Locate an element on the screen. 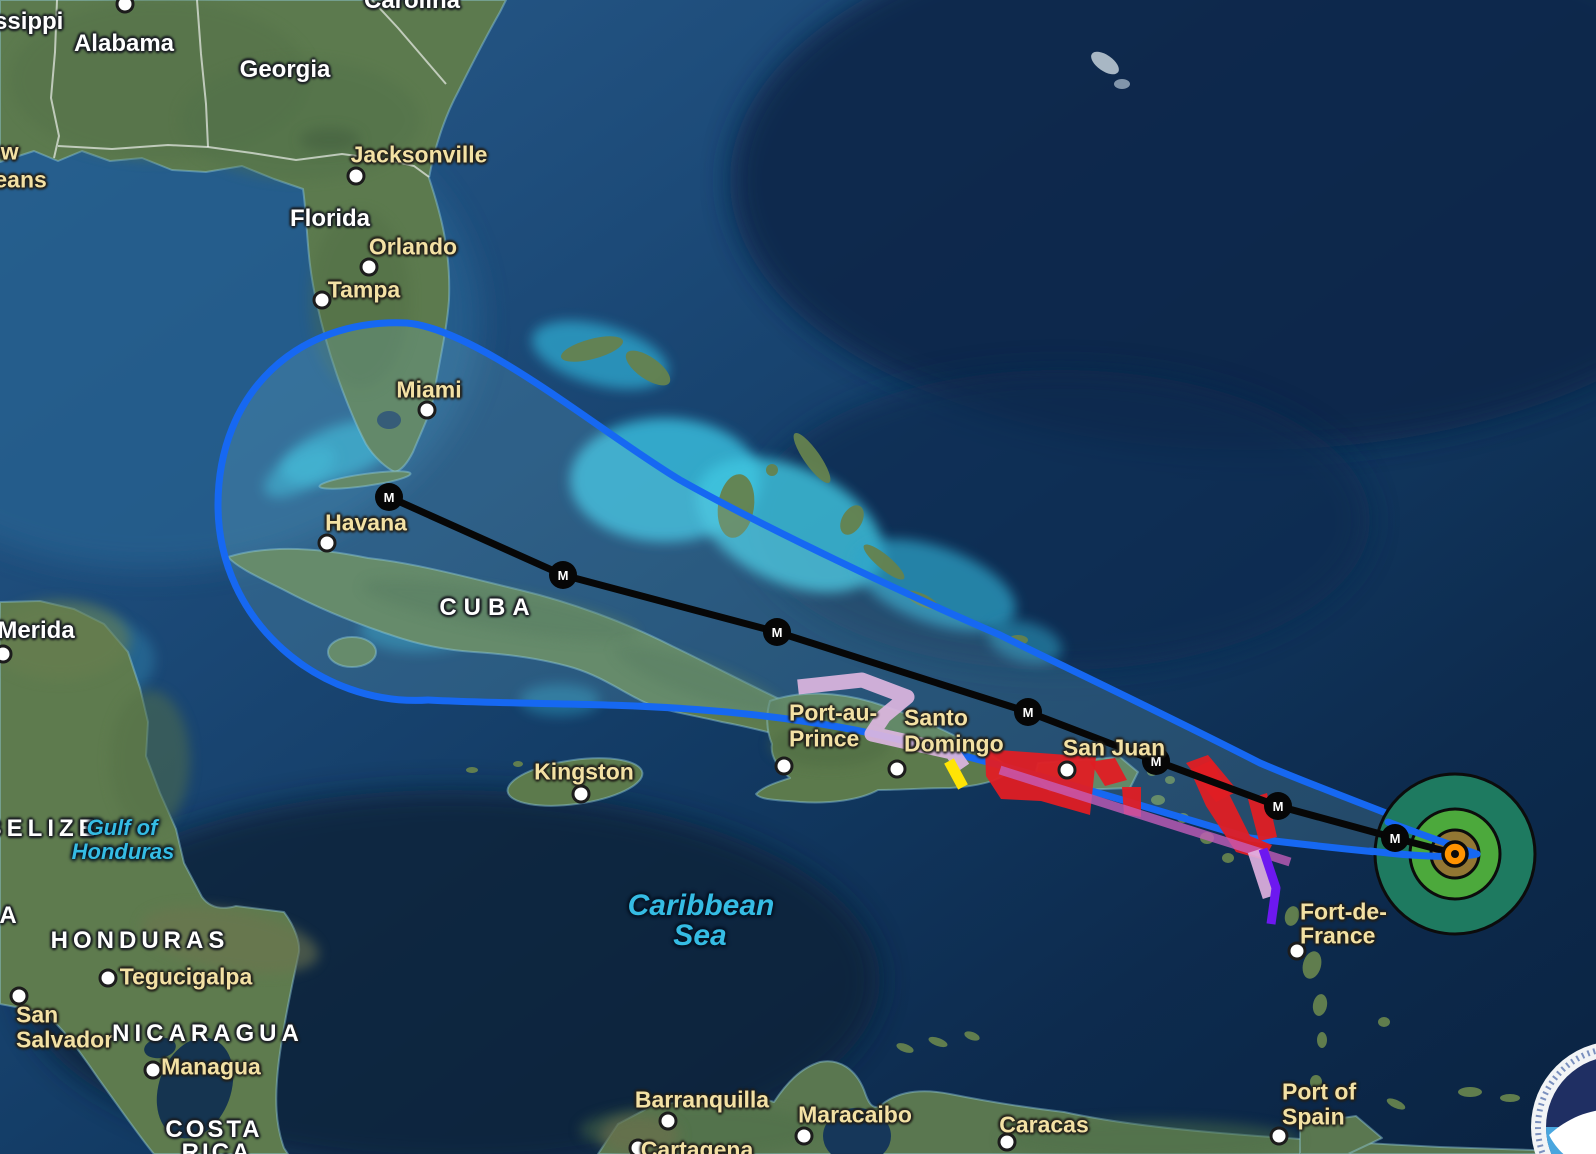  city-label-leans: leans is located at coordinates (23, 179).